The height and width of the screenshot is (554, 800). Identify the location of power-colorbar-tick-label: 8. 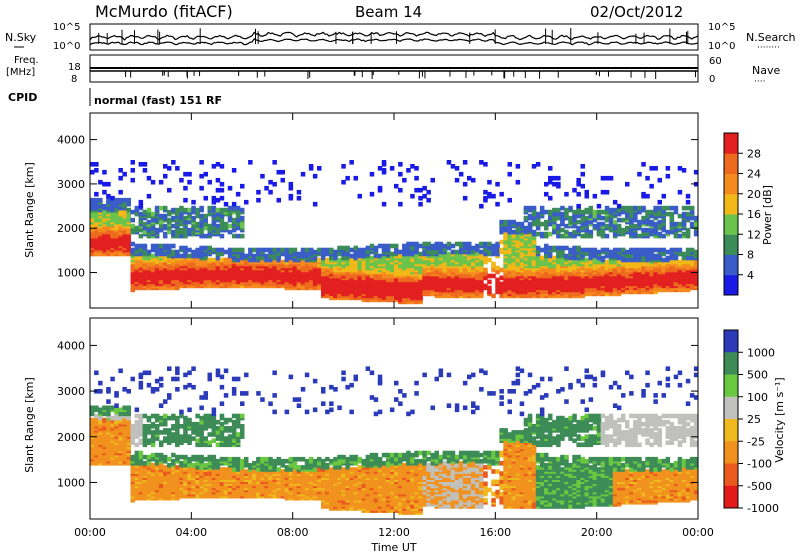
(750, 255).